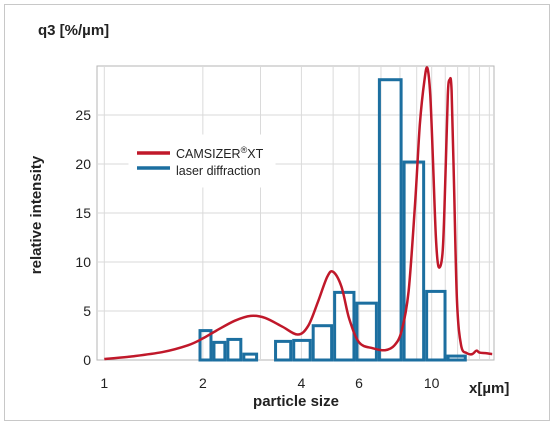 The height and width of the screenshot is (427, 556). Describe the element at coordinates (296, 401) in the screenshot. I see `x-axis-title: particle size` at that location.